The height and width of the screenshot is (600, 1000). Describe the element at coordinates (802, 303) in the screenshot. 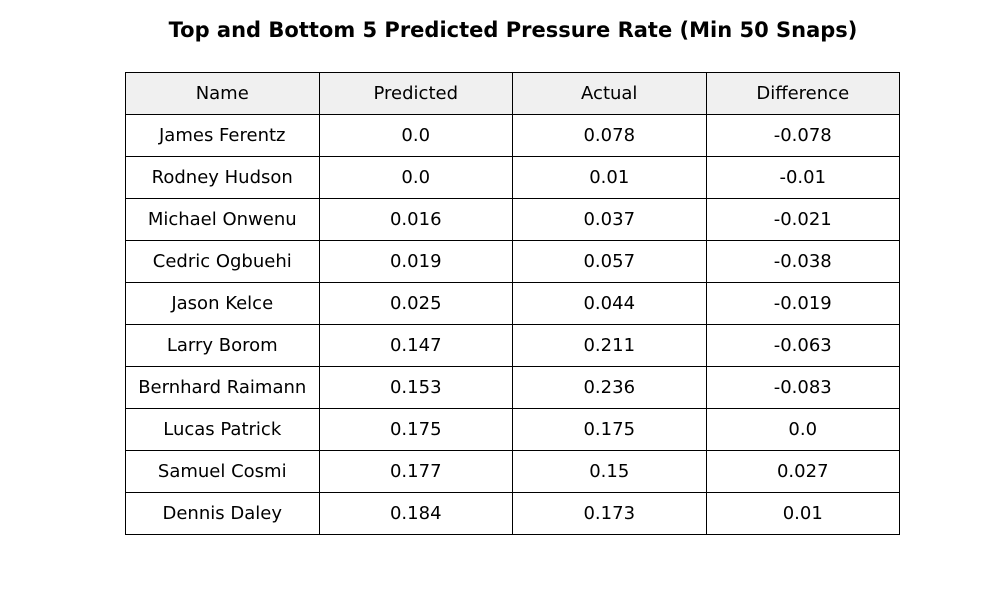

I see `difference-cell: -0.019` at that location.